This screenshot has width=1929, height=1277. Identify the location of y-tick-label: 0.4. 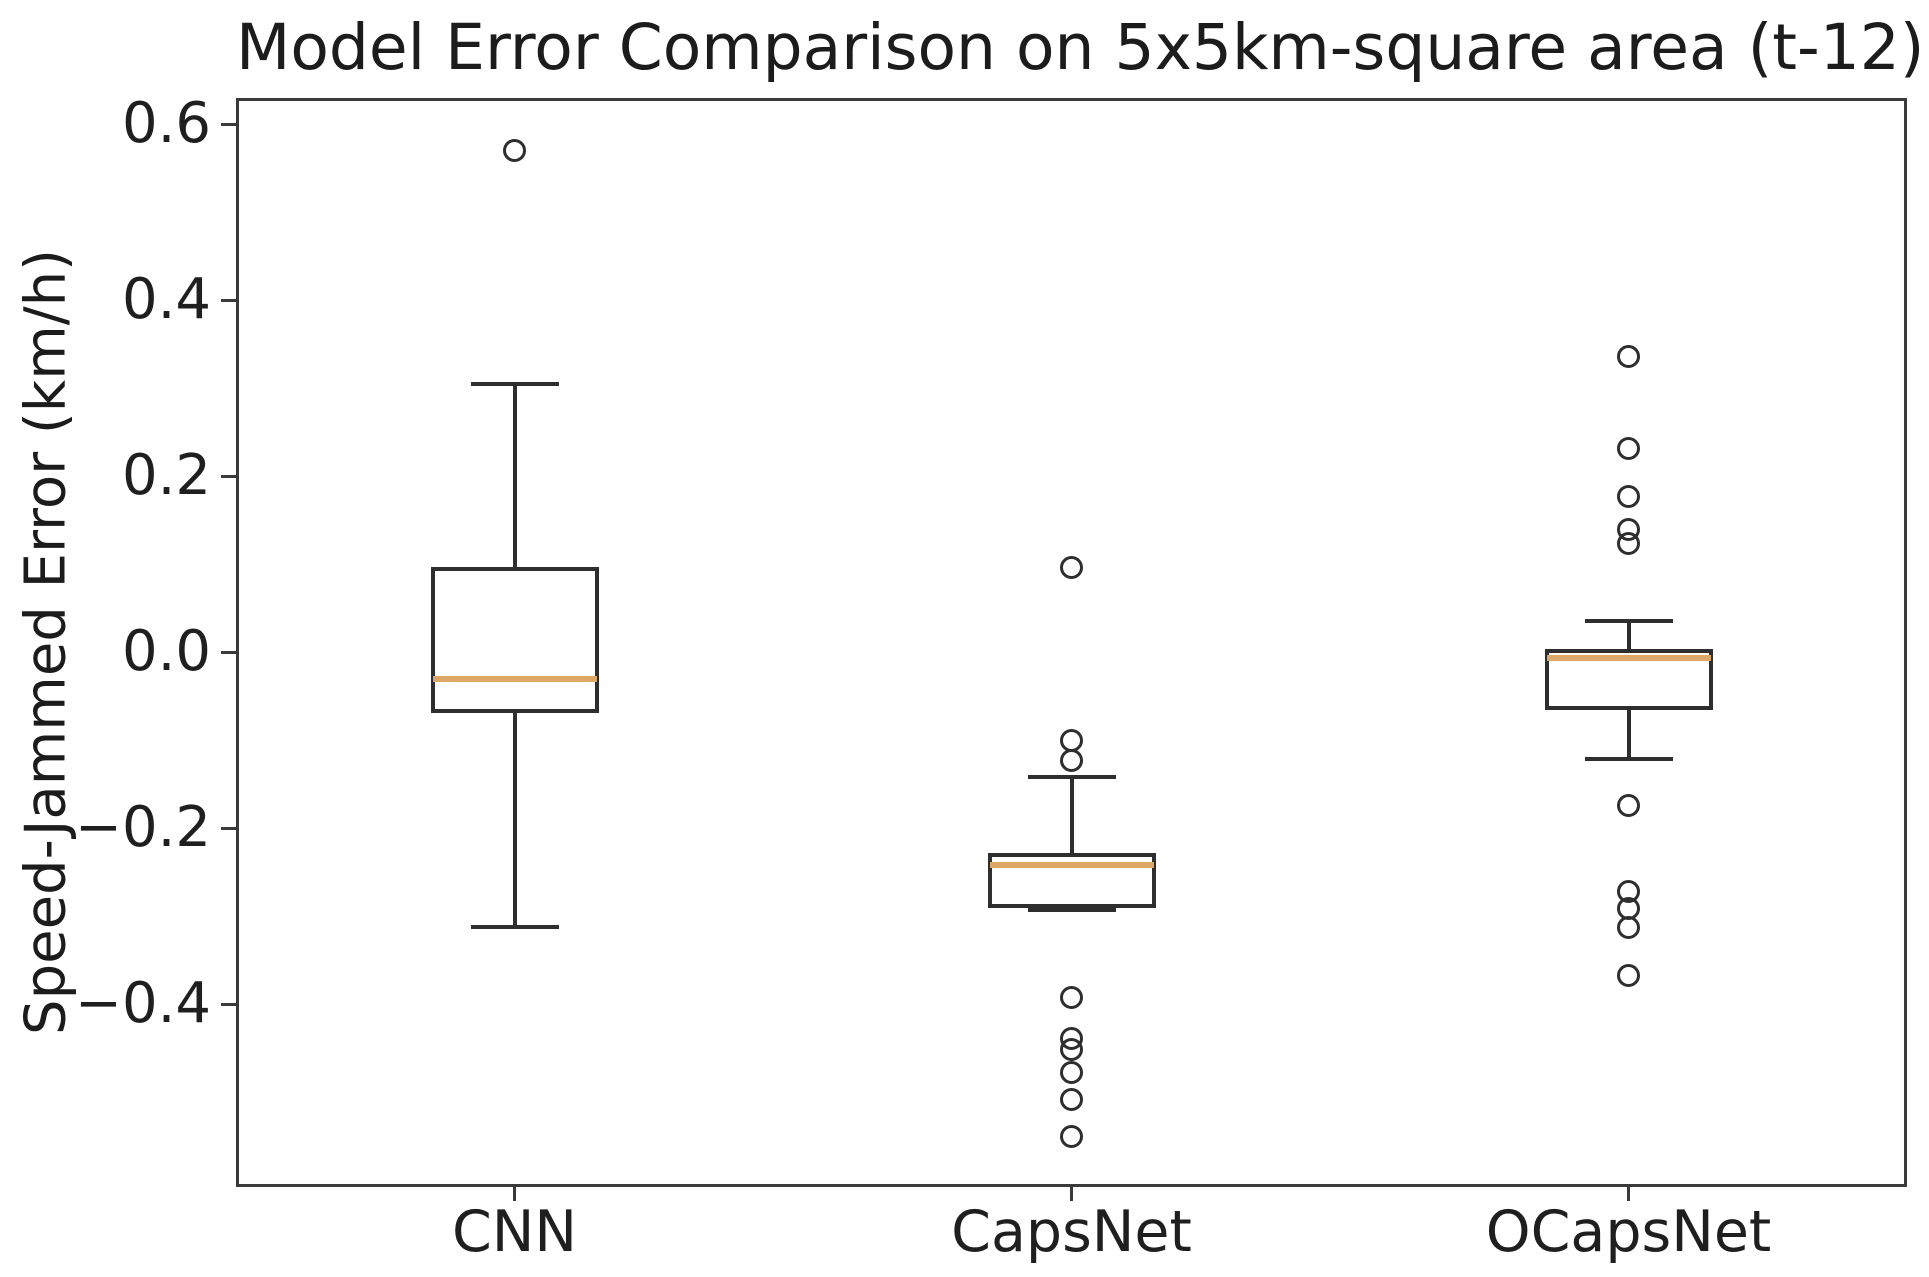
(166, 300).